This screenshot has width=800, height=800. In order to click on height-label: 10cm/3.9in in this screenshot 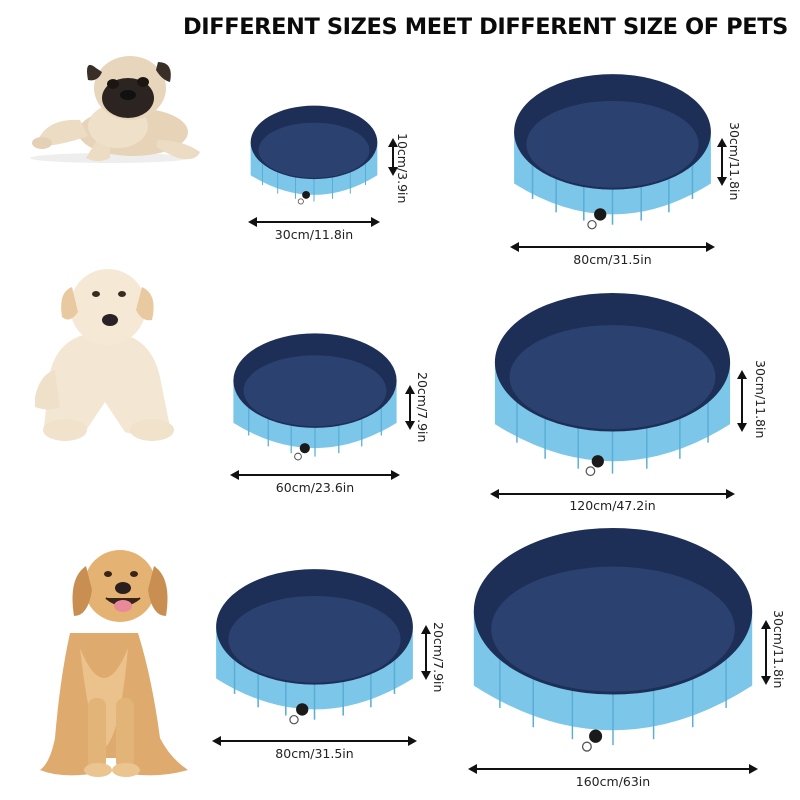, I will do `click(402, 168)`.